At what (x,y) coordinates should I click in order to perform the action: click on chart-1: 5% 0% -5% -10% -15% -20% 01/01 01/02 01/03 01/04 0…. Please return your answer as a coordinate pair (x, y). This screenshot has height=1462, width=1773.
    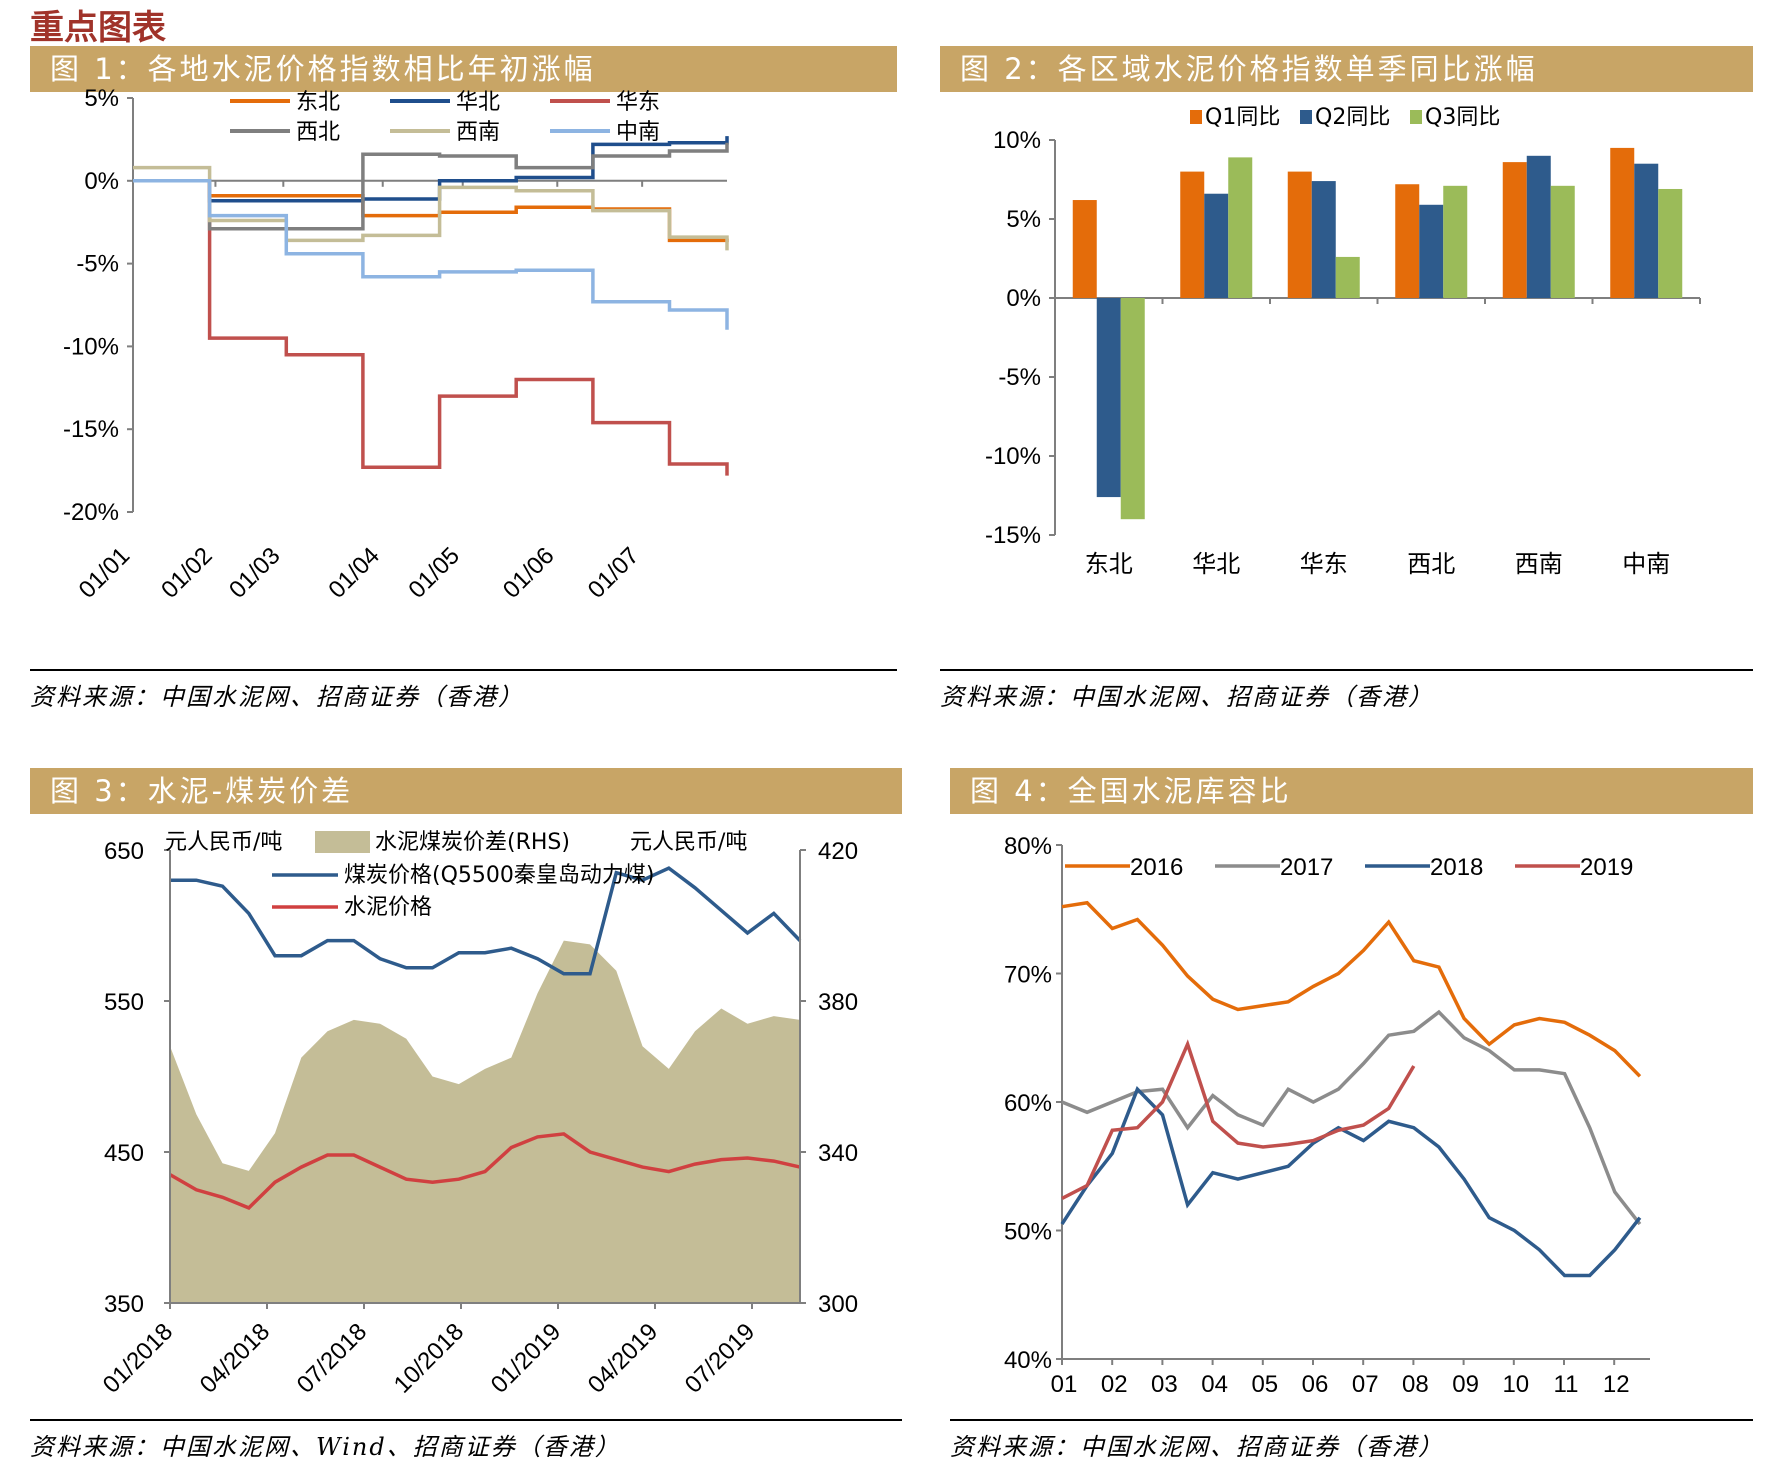
    Looking at the image, I should click on (396, 344).